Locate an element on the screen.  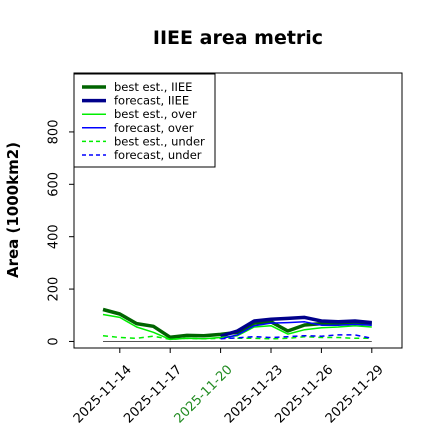
y-axis-label: Area (1000km2) is located at coordinates (13, 210).